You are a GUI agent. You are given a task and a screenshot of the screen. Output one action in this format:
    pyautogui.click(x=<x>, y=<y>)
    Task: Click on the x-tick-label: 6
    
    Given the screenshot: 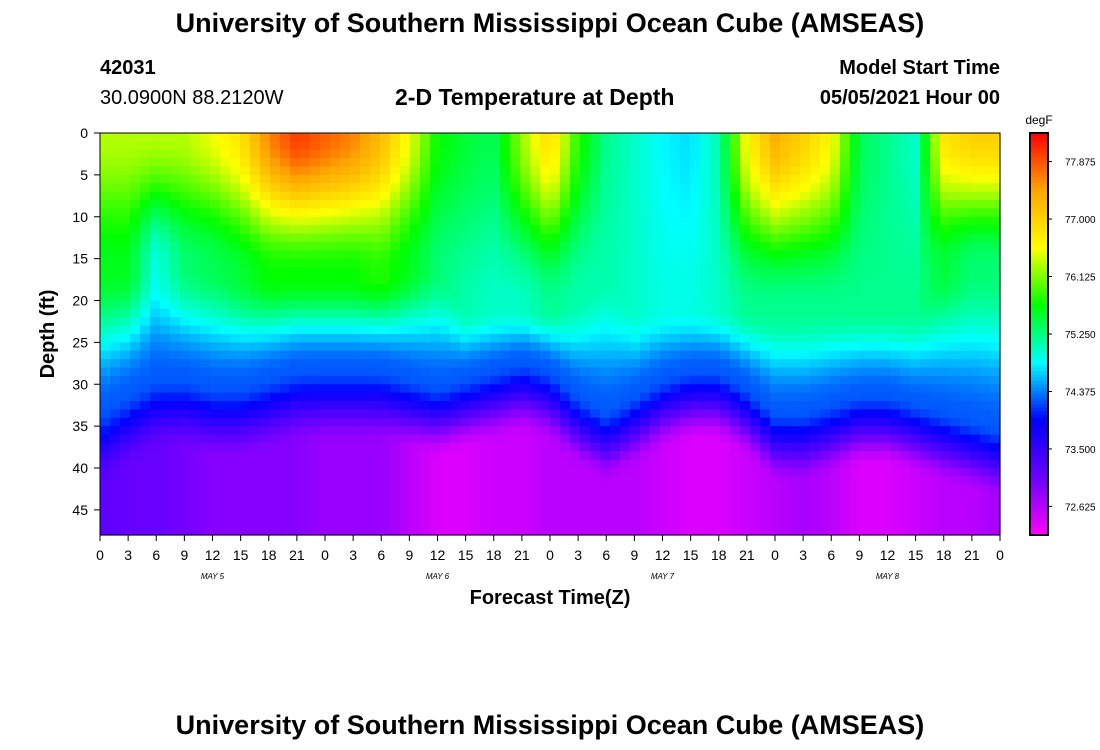 What is the action you would take?
    pyautogui.click(x=156, y=555)
    